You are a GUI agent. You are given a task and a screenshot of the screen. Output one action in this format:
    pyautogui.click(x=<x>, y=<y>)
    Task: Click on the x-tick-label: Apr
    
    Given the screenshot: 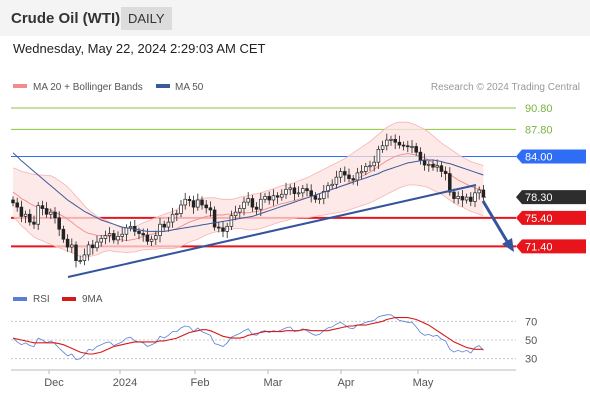 What is the action you would take?
    pyautogui.click(x=345, y=383)
    